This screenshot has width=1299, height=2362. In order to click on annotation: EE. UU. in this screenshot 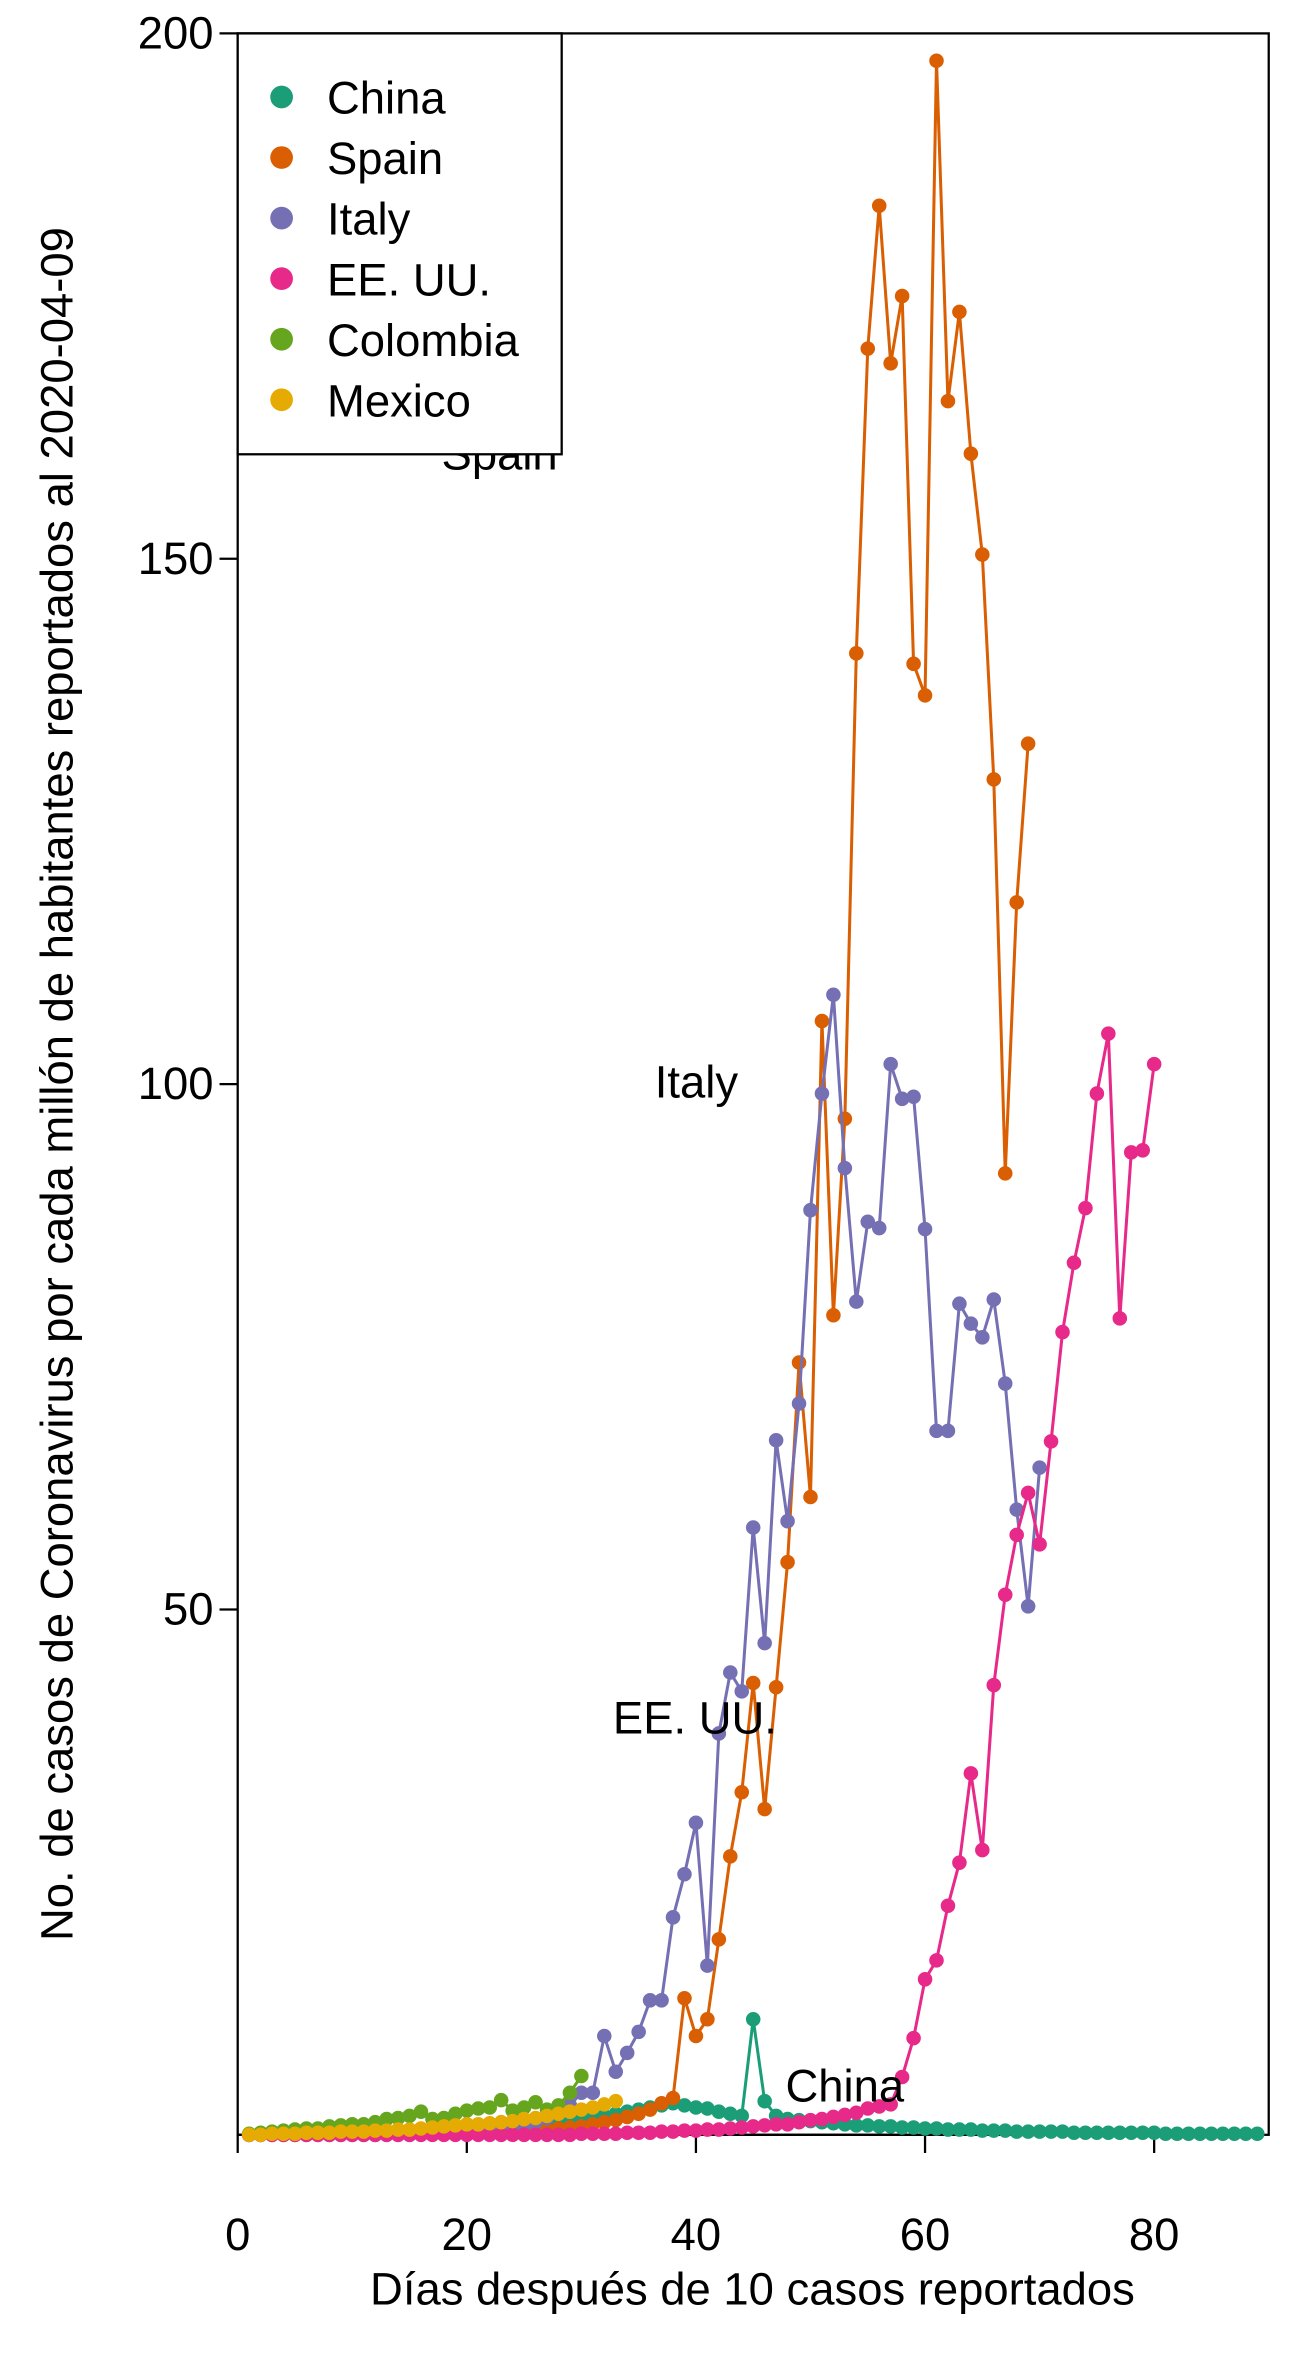, I will do `click(695, 1718)`.